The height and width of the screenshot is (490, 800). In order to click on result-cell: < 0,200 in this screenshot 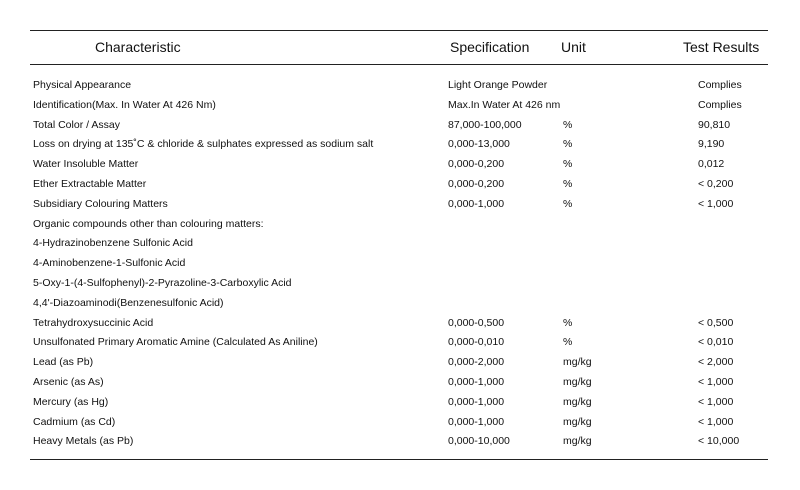, I will do `click(716, 184)`.